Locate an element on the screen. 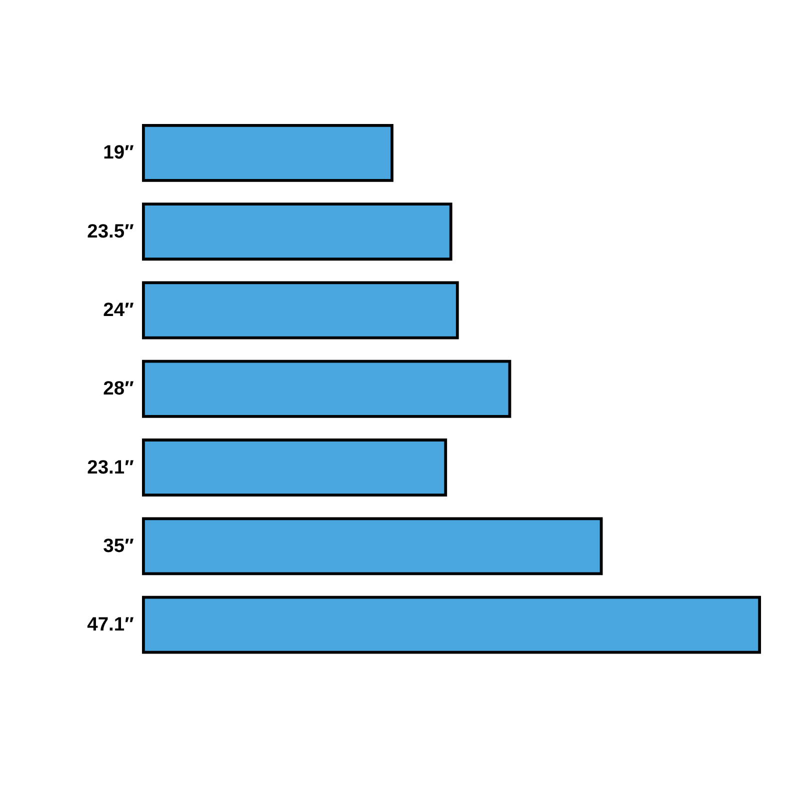 This screenshot has height=800, width=800. data-label: 28″ is located at coordinates (118, 389).